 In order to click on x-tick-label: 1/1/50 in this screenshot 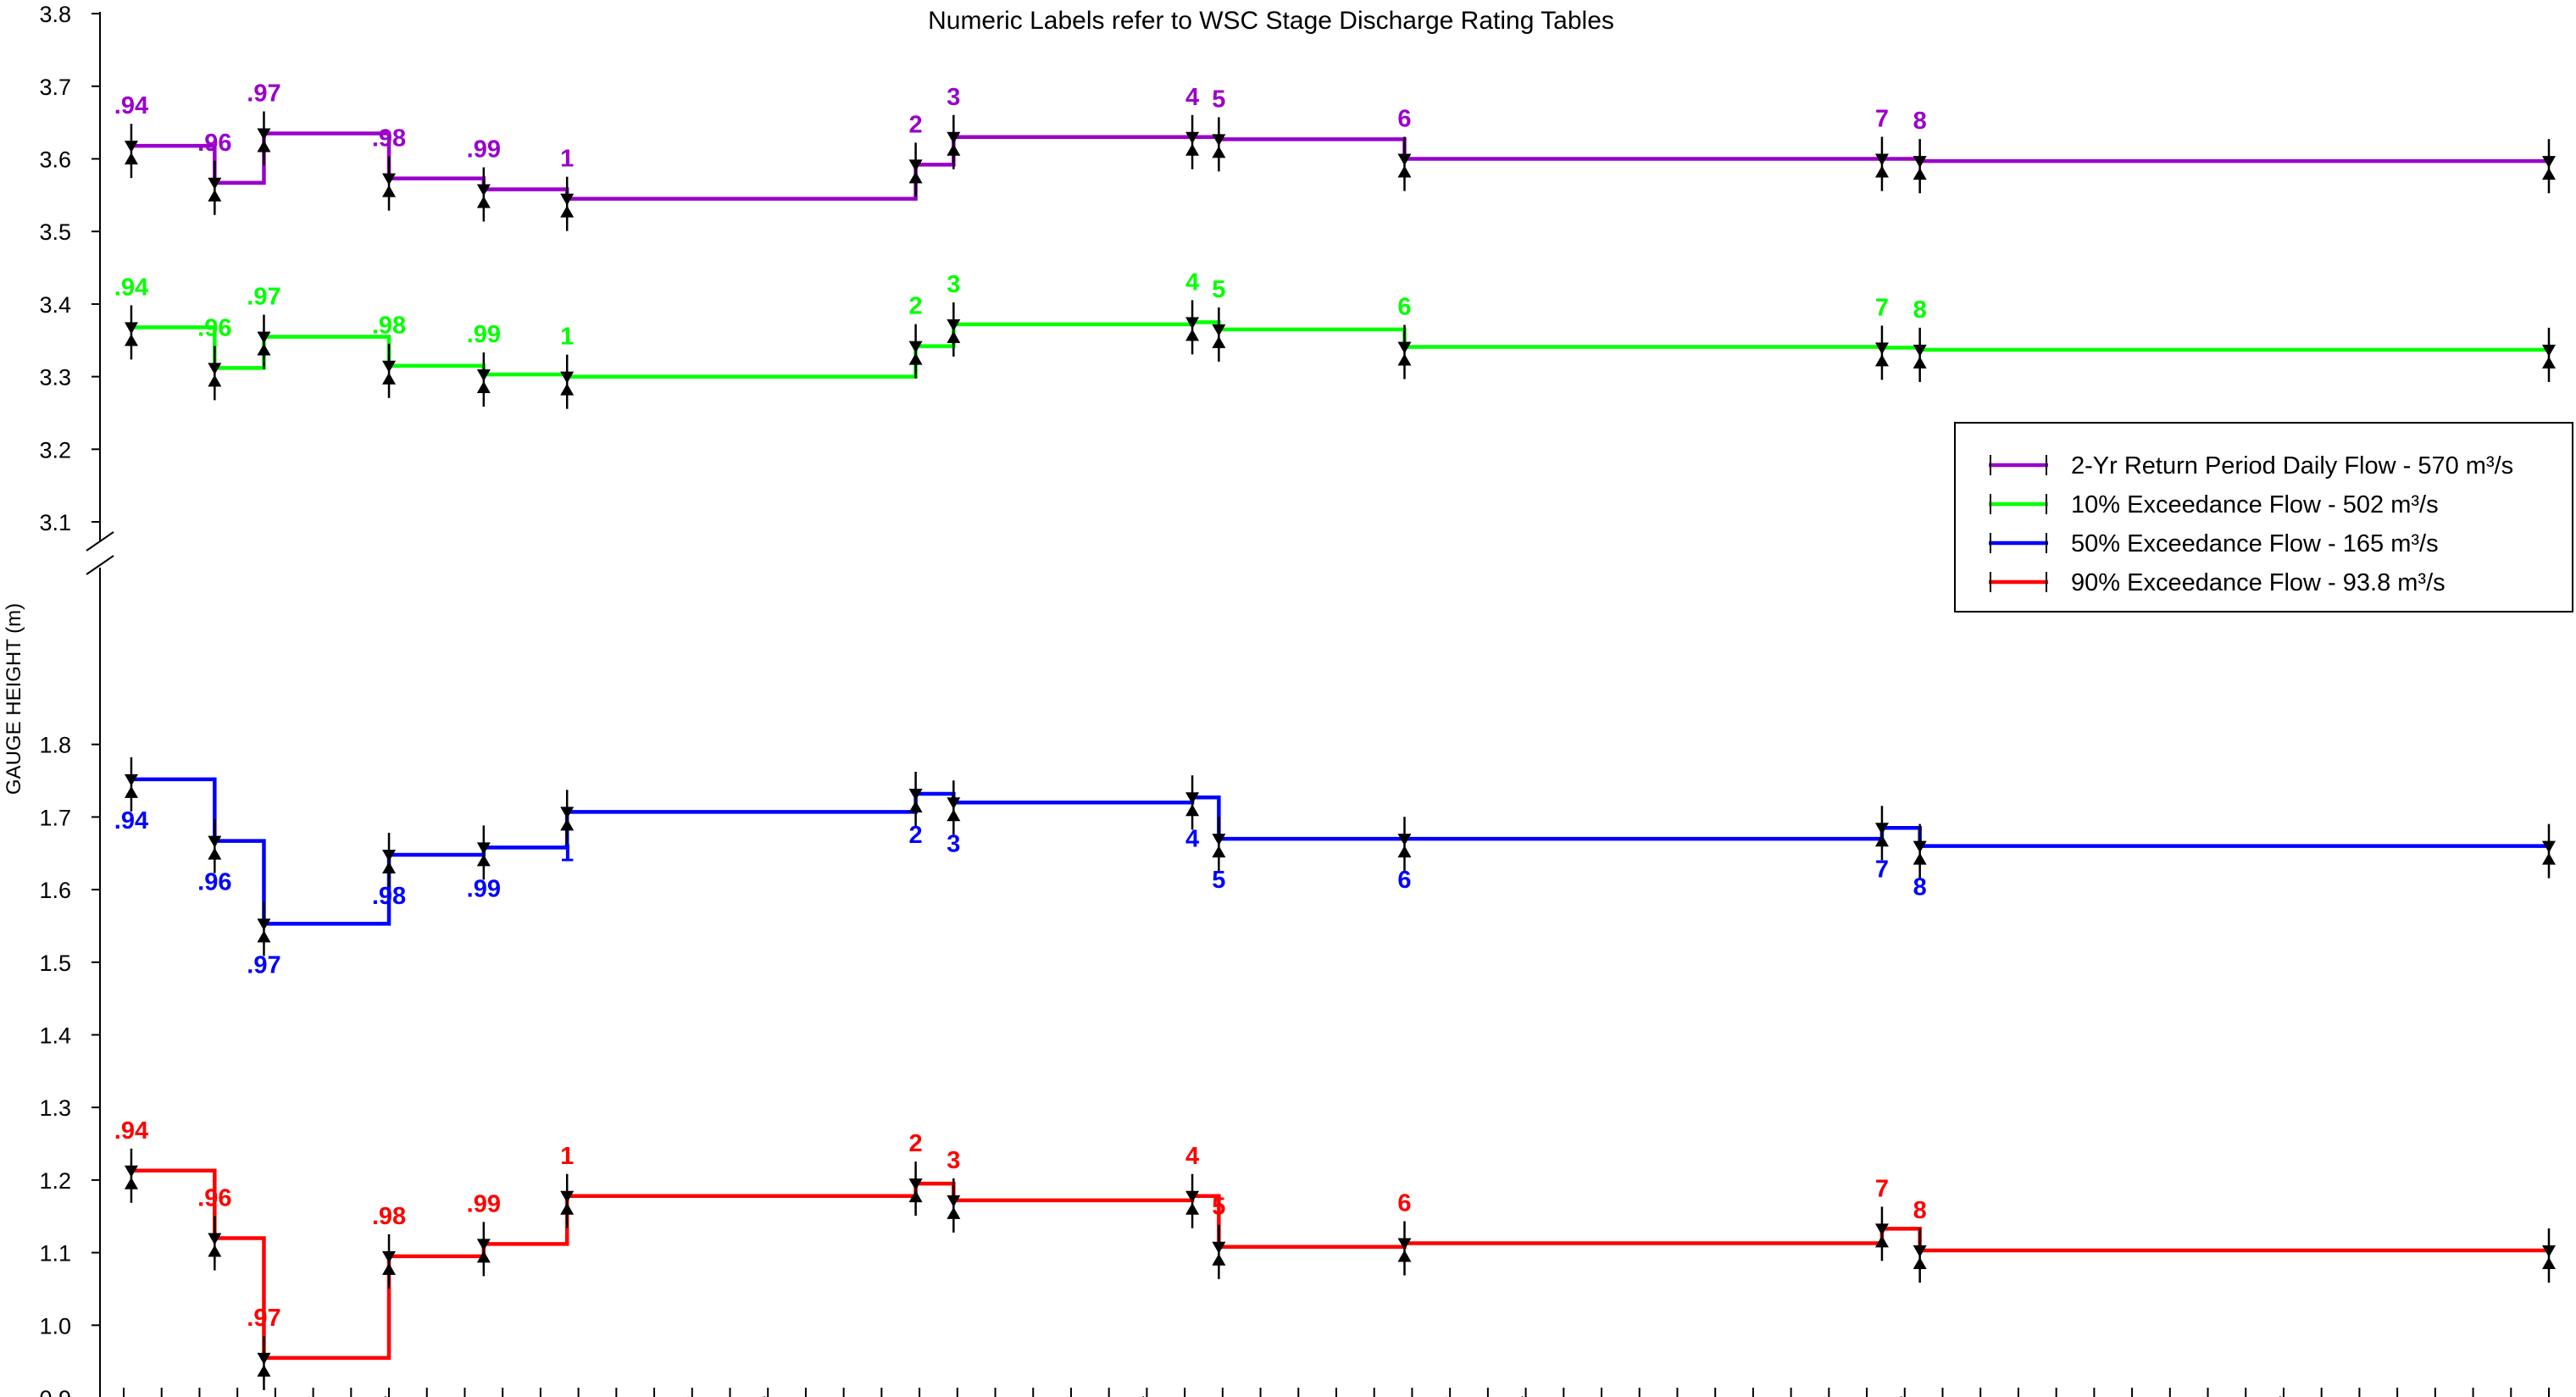, I will do `click(104, 1394)`.